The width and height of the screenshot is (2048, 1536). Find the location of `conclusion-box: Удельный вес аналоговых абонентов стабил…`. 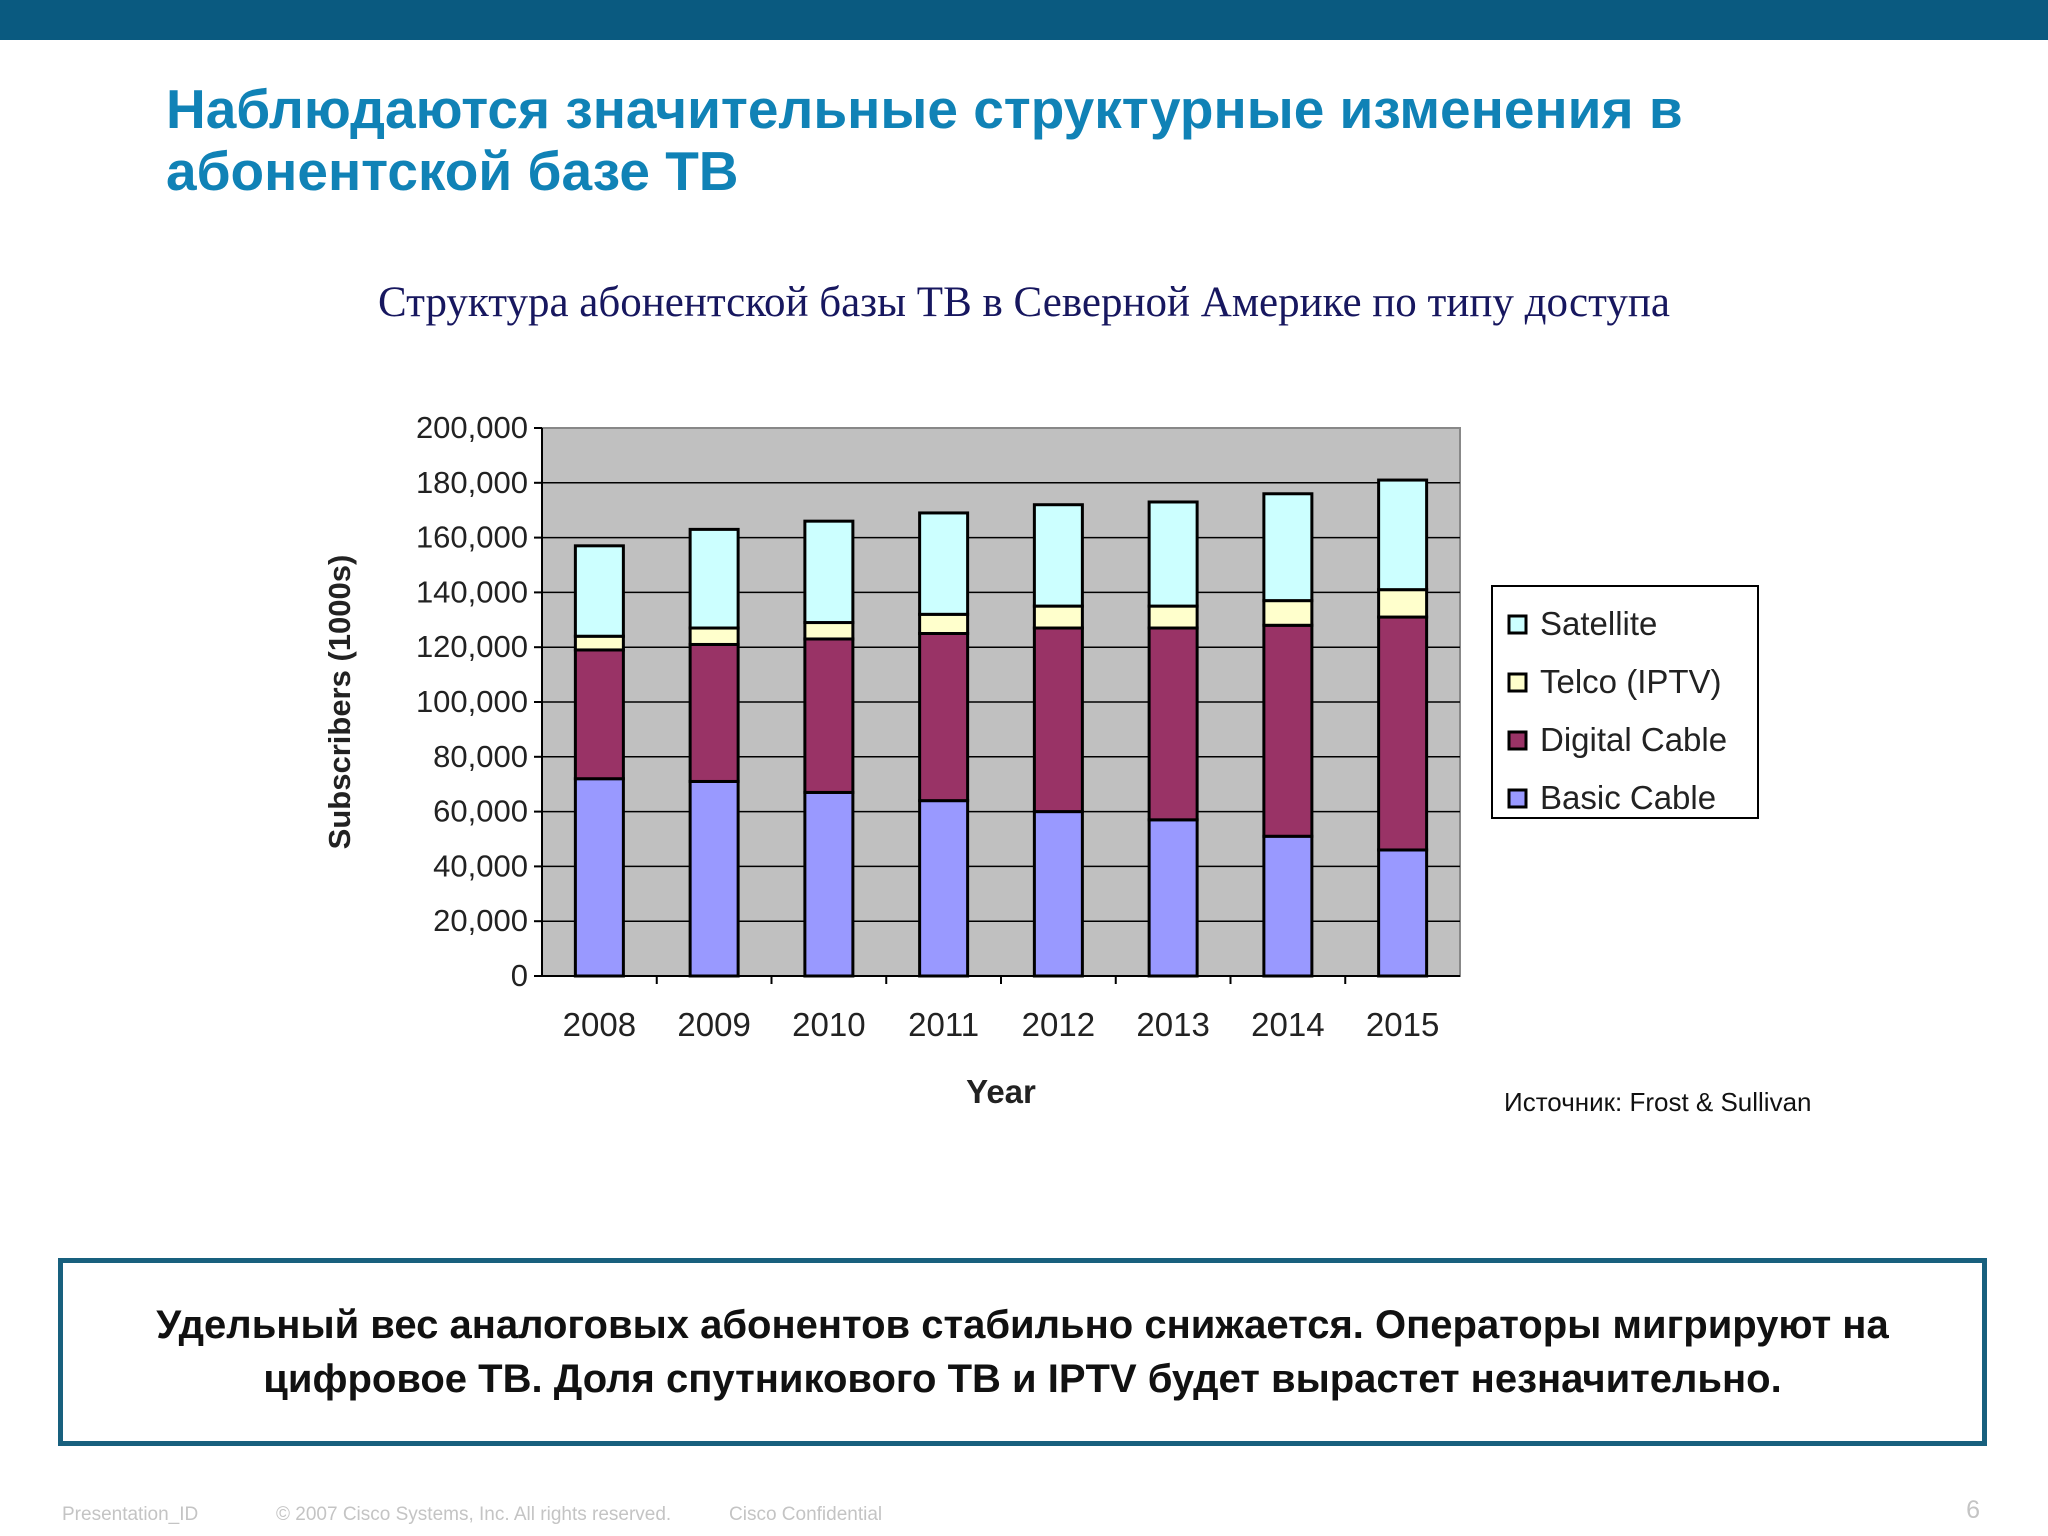

conclusion-box: Удельный вес аналоговых абонентов стабил… is located at coordinates (1022, 1352).